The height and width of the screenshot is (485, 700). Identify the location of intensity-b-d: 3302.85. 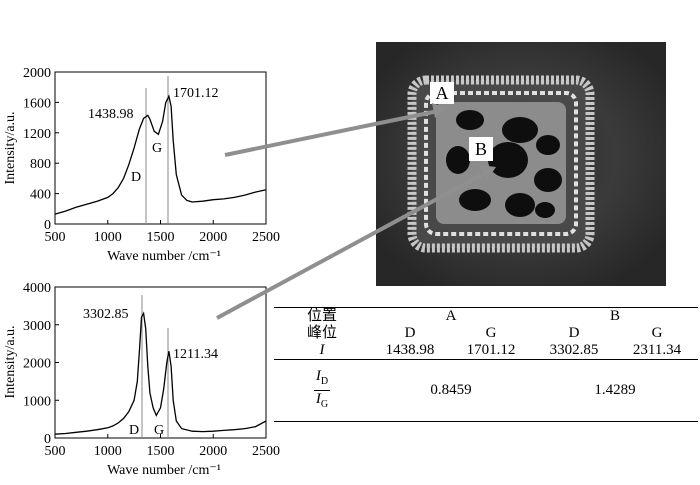
(574, 351).